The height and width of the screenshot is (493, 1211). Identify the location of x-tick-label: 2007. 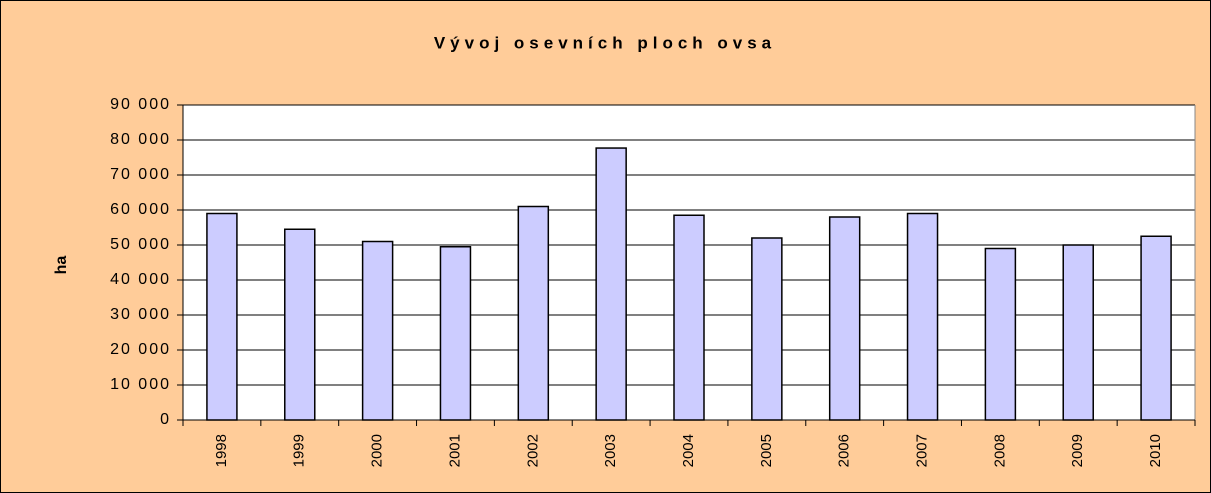
(922, 450).